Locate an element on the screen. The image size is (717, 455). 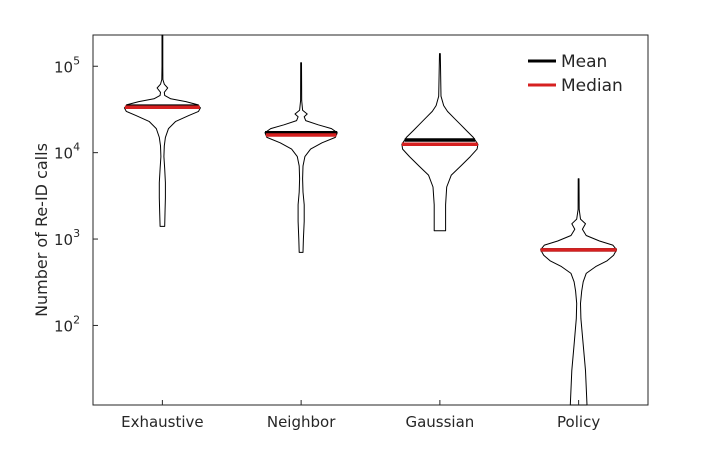
x-tick-label-policy: Policy is located at coordinates (578, 422).